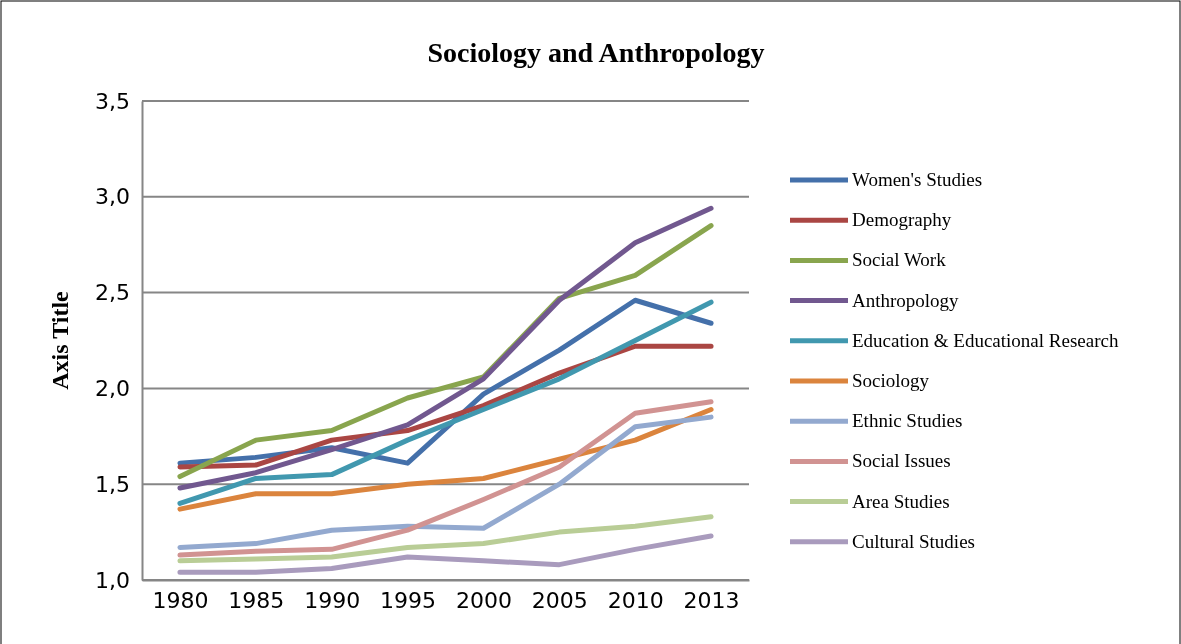 This screenshot has width=1181, height=644. I want to click on legend-label: Cultural Studies, so click(913, 541).